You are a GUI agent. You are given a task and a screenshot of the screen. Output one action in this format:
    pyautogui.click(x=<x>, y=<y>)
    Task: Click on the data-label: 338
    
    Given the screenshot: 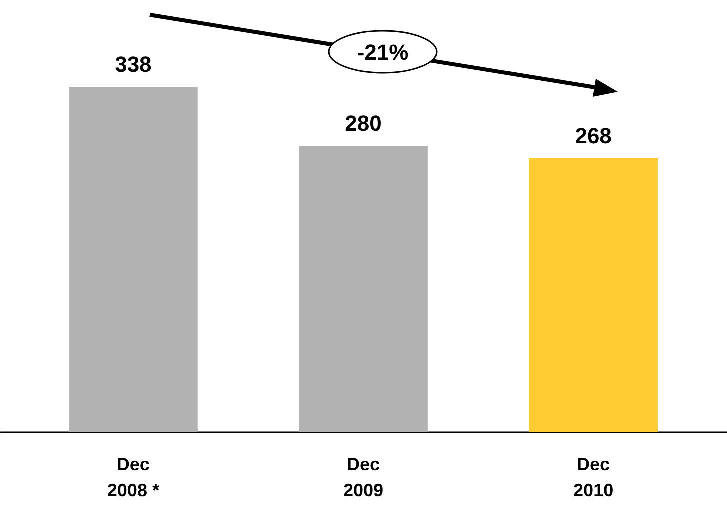 What is the action you would take?
    pyautogui.click(x=133, y=64)
    